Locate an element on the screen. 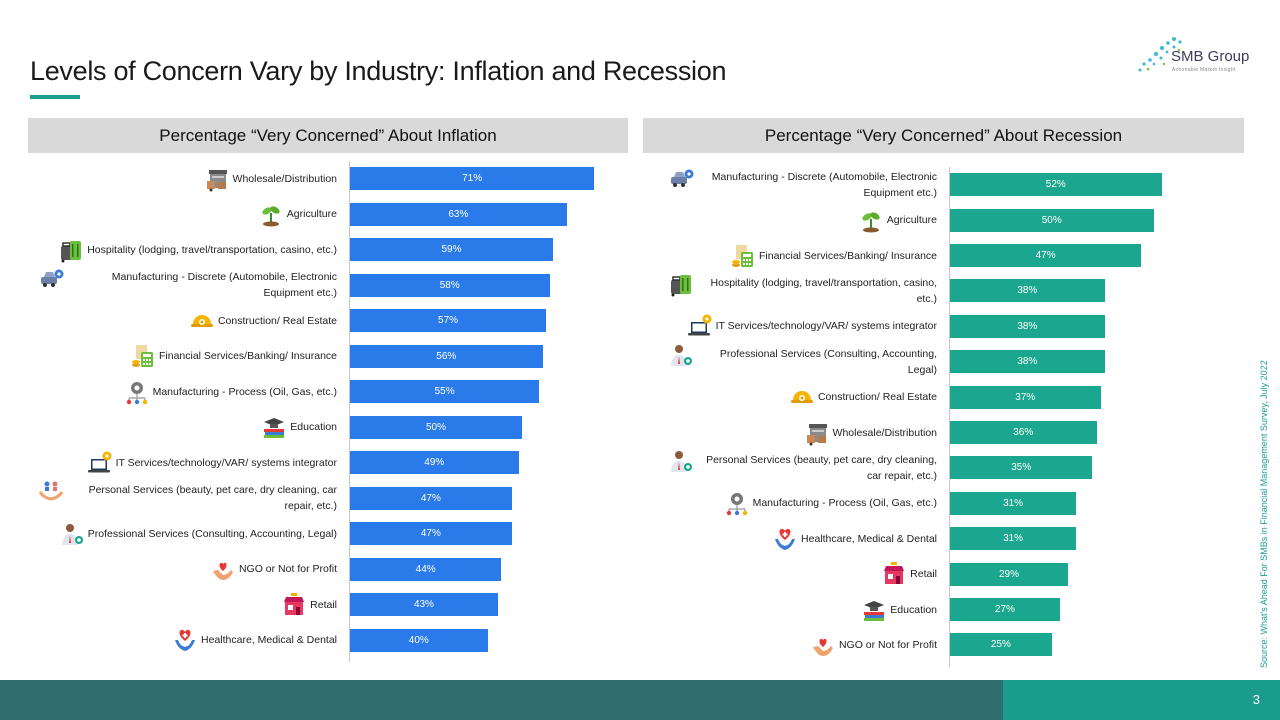  logo-name: SMB Group is located at coordinates (1210, 56).